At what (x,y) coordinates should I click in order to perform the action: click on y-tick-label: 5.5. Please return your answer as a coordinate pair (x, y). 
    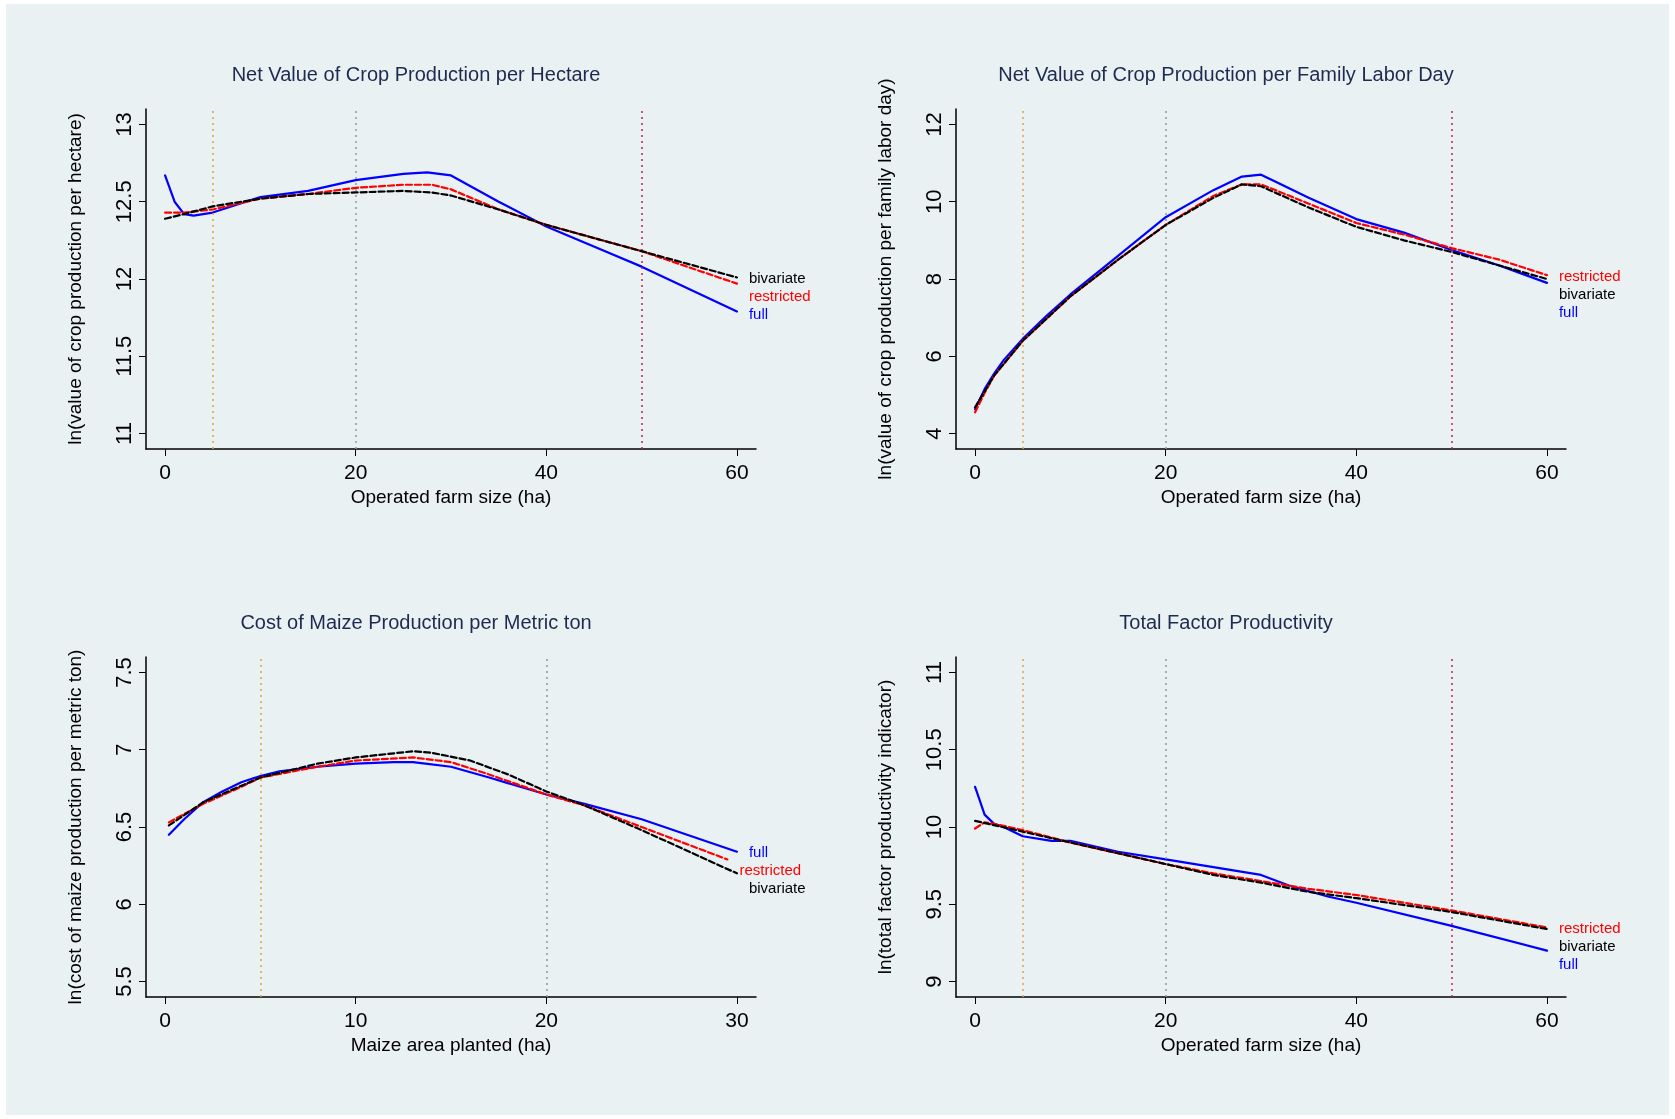
    Looking at the image, I should click on (123, 981).